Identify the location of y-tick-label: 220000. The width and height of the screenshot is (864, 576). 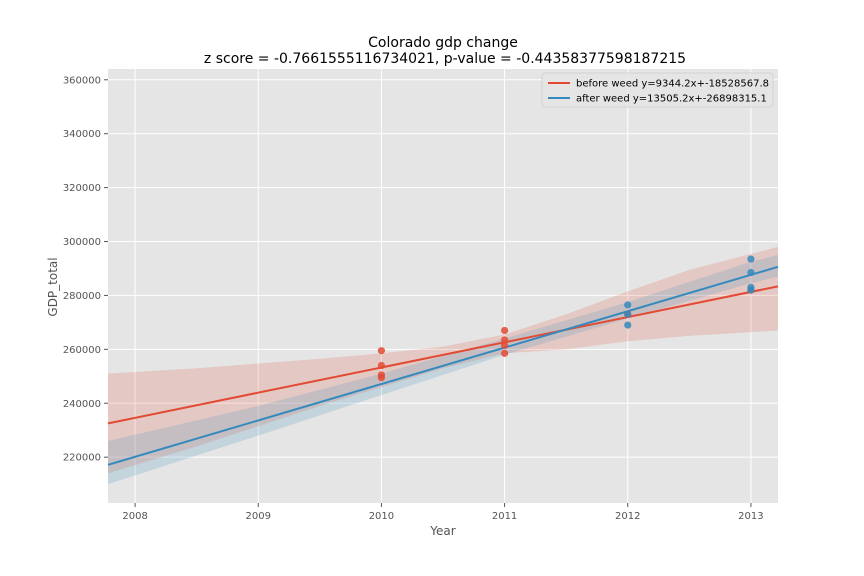
(82, 458).